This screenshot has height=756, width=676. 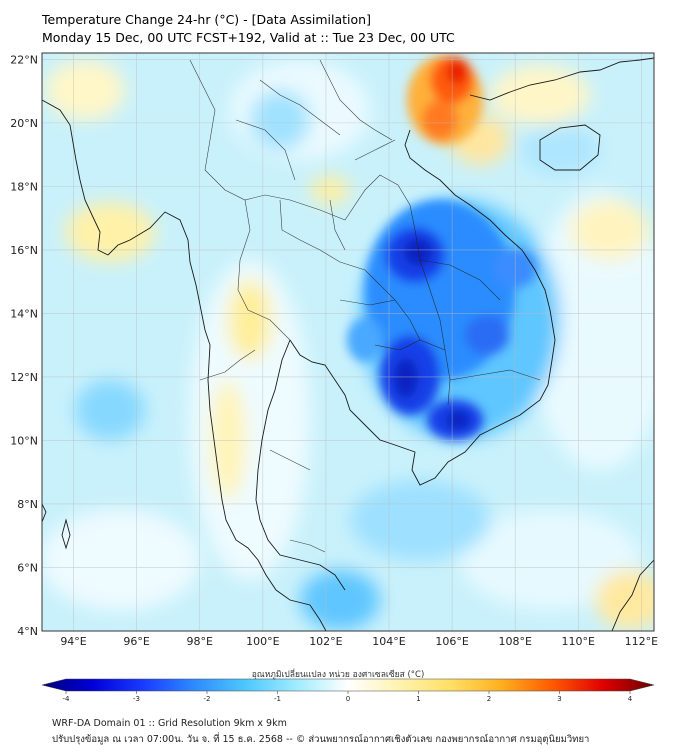 I want to click on lat-label: 12°N, so click(x=24, y=377).